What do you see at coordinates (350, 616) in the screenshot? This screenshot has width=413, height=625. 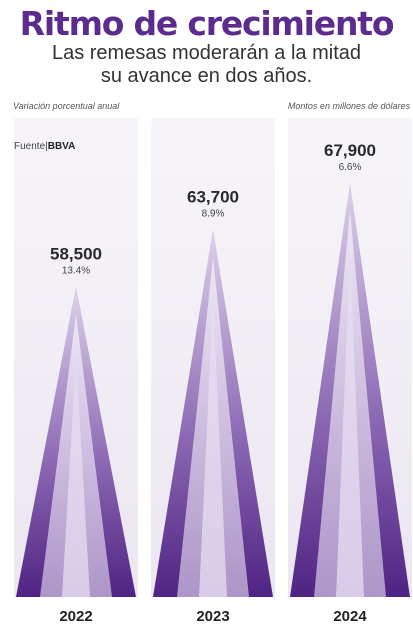 I see `year-label-2024: 2024` at bounding box center [350, 616].